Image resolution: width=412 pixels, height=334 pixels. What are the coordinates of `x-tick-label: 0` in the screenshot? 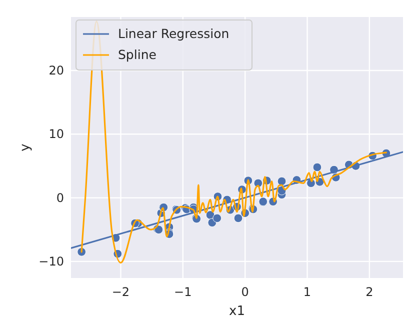 It's located at (245, 292).